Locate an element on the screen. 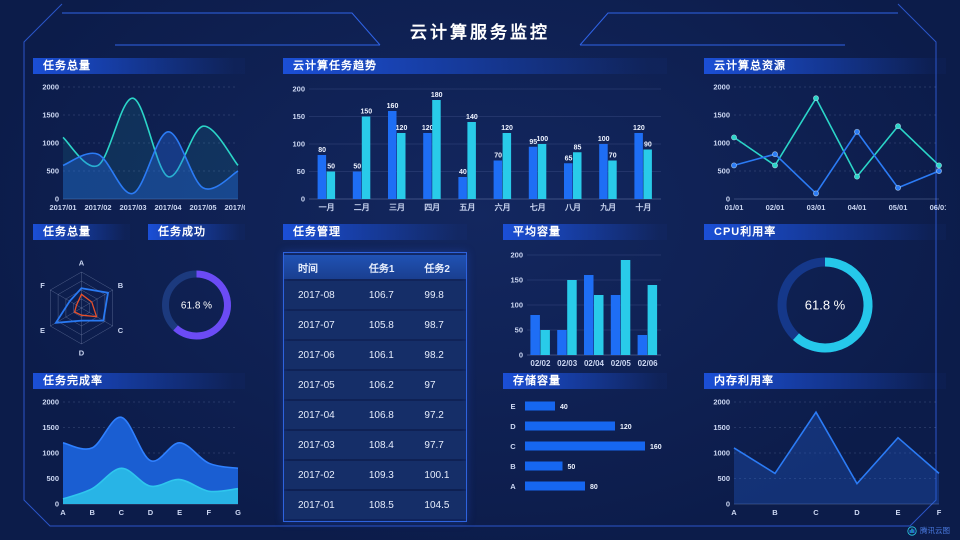  table-cell: 106.8 is located at coordinates (382, 415).